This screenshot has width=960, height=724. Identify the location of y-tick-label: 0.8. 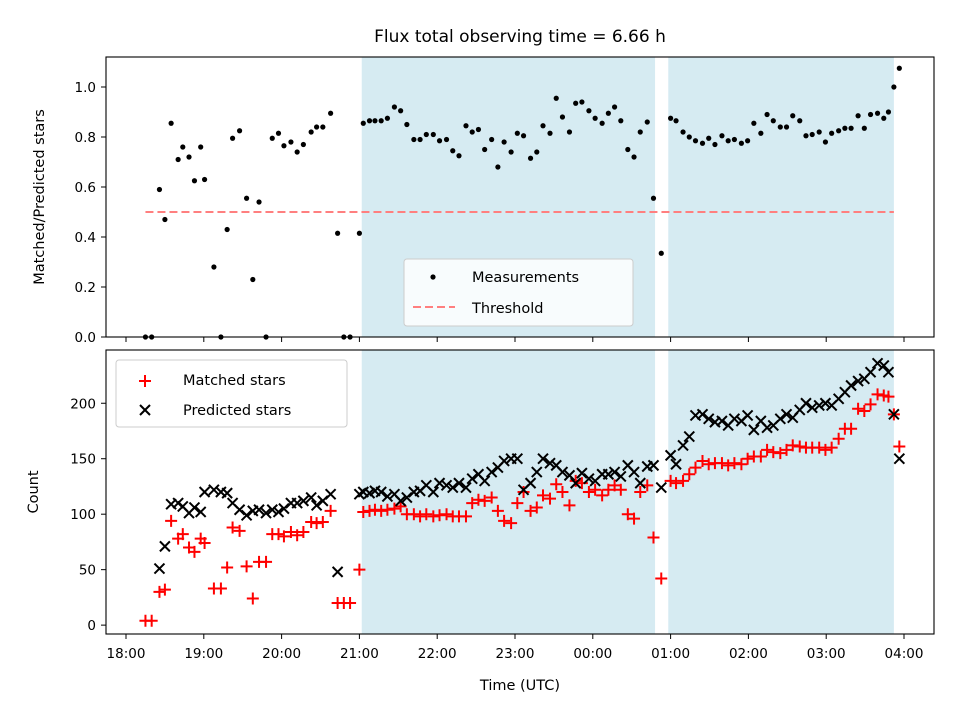
(85, 138).